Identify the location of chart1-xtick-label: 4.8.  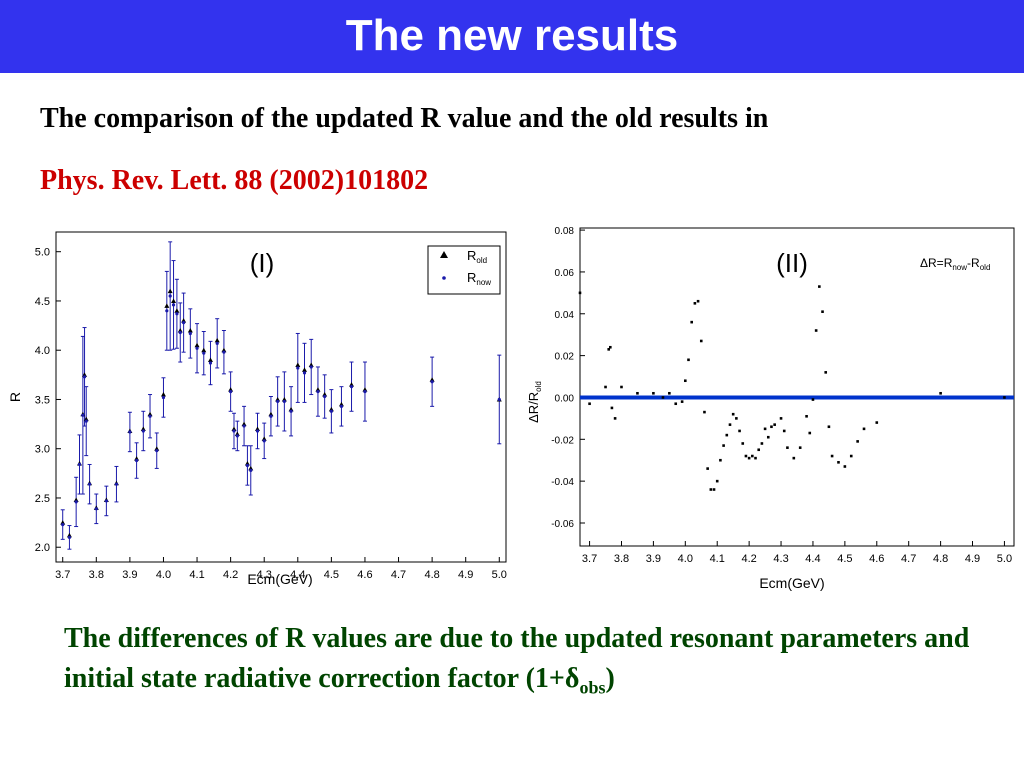
(431, 575).